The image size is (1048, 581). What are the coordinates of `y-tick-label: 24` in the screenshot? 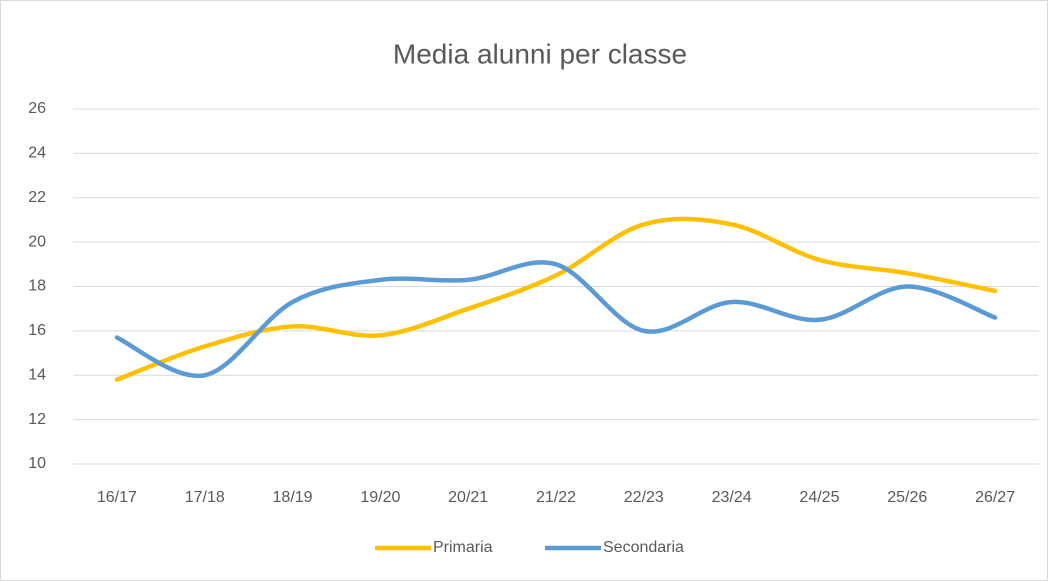 It's located at (37, 153).